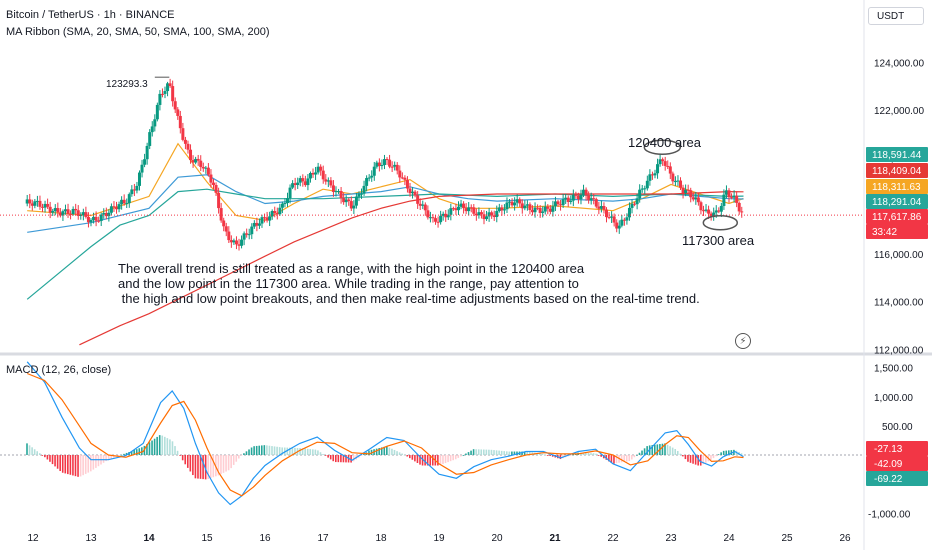  Describe the element at coordinates (897, 202) in the screenshot. I see `price-label-text: 118,291.04` at that location.